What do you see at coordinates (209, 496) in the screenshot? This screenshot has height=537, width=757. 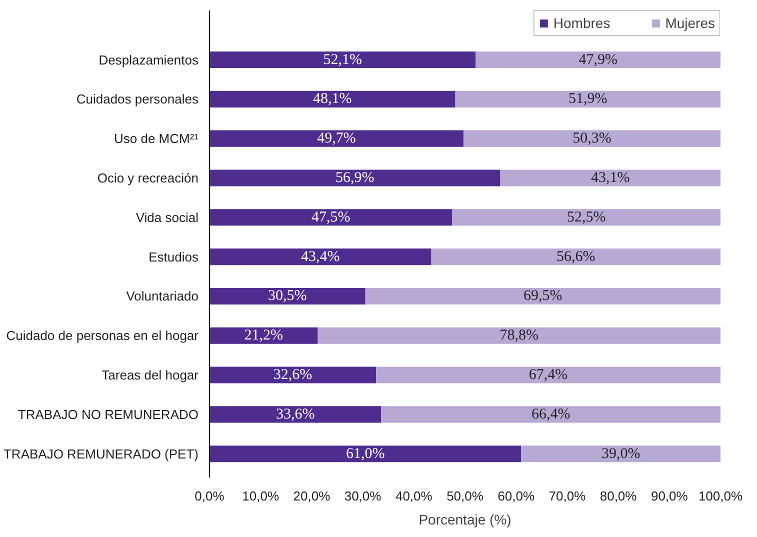 I see `x-tick-label: 0,0%` at bounding box center [209, 496].